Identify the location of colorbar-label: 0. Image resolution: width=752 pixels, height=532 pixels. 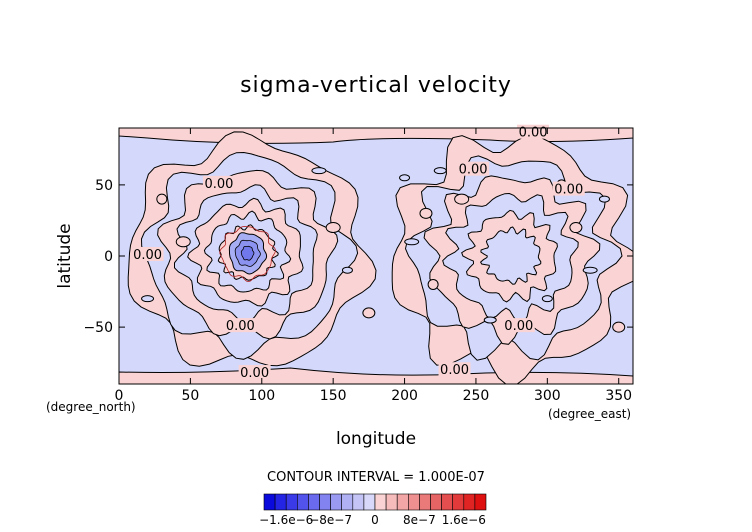
(375, 520).